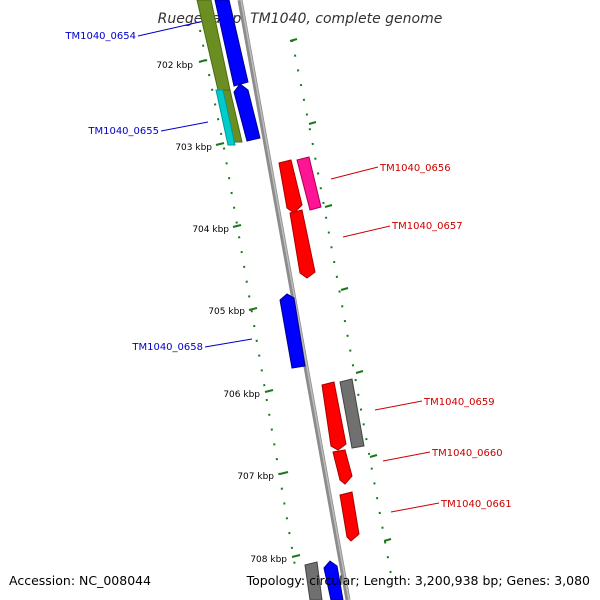 Image resolution: width=600 pixels, height=600 pixels. I want to click on feature-magenta, so click(309, 183).